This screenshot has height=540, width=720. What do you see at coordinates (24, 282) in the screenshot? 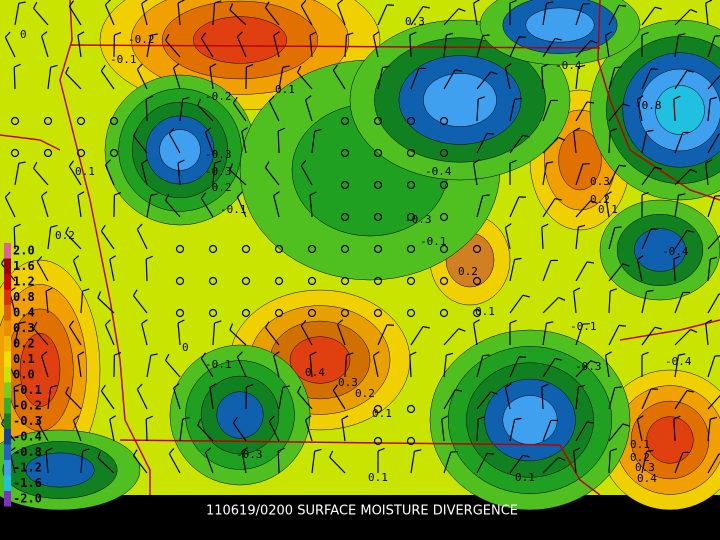
I see `legend-label: 1.2` at bounding box center [24, 282].